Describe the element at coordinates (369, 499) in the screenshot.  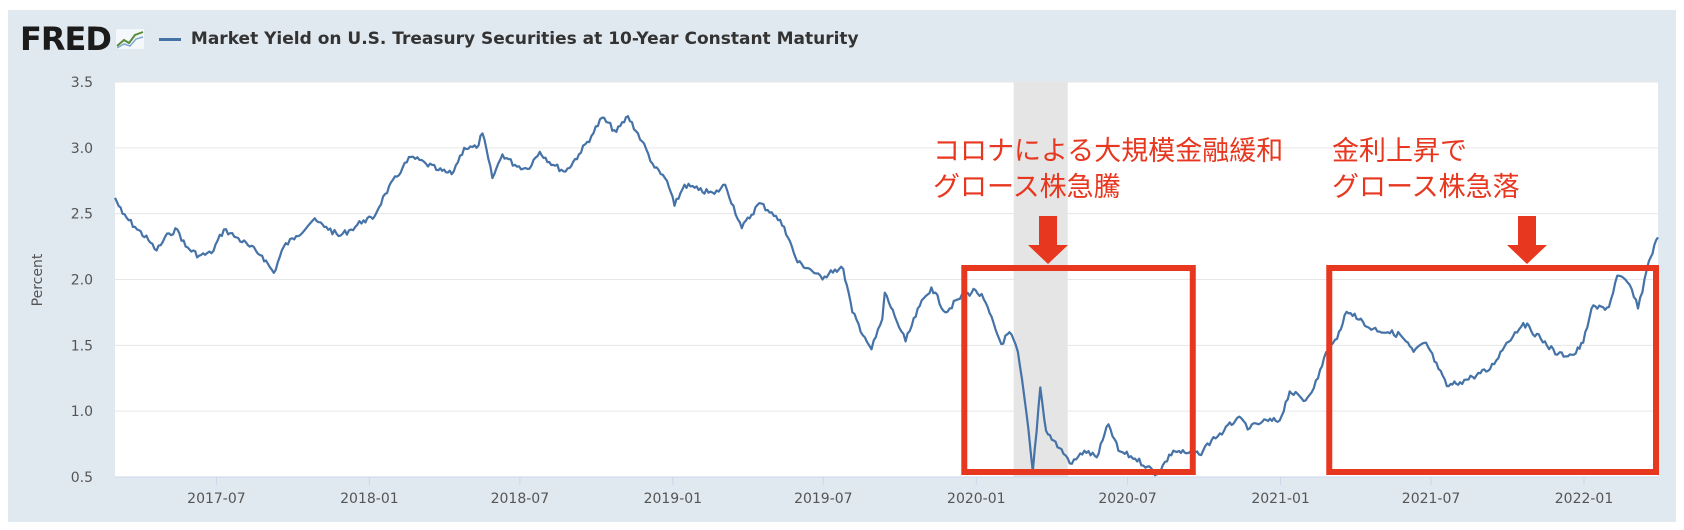
I see `x-tick-label: 2018-01` at that location.